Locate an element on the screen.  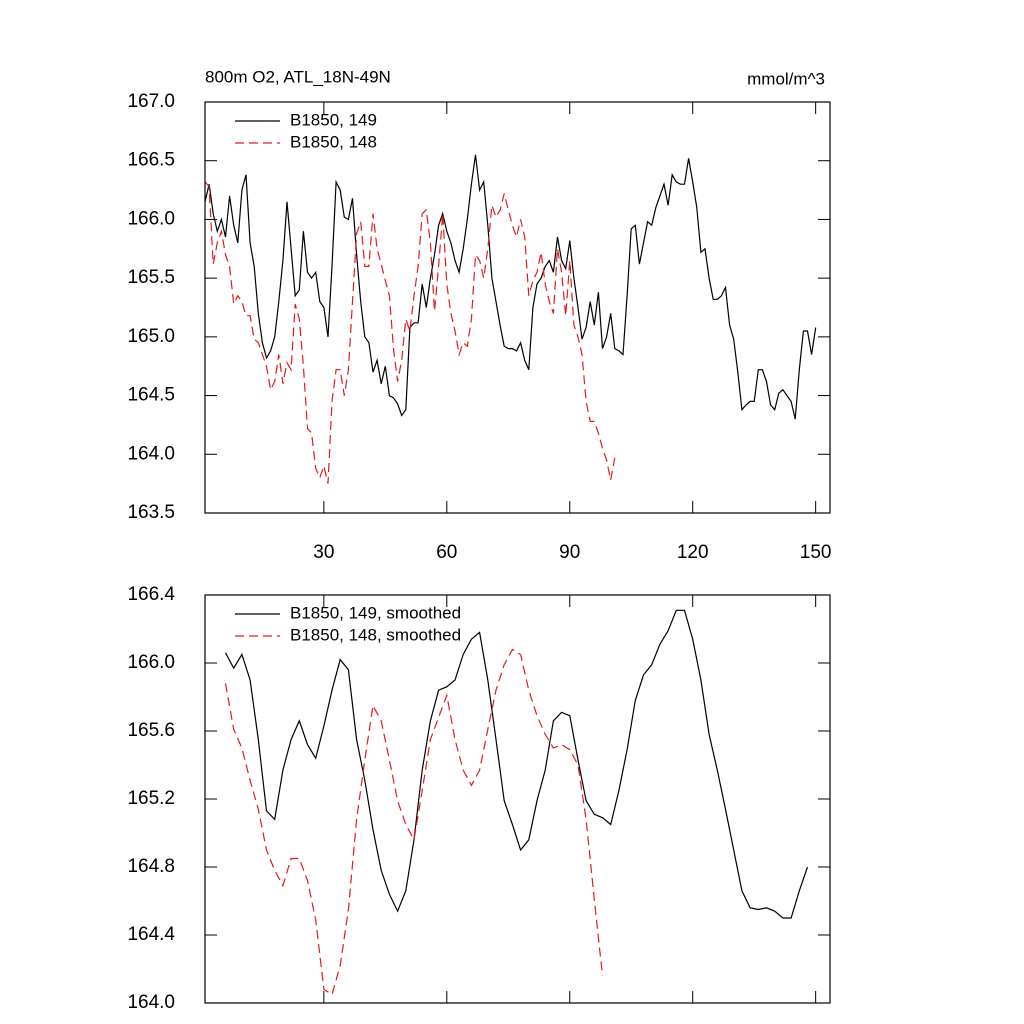
y-tick-label: 165.5 is located at coordinates (151, 277).